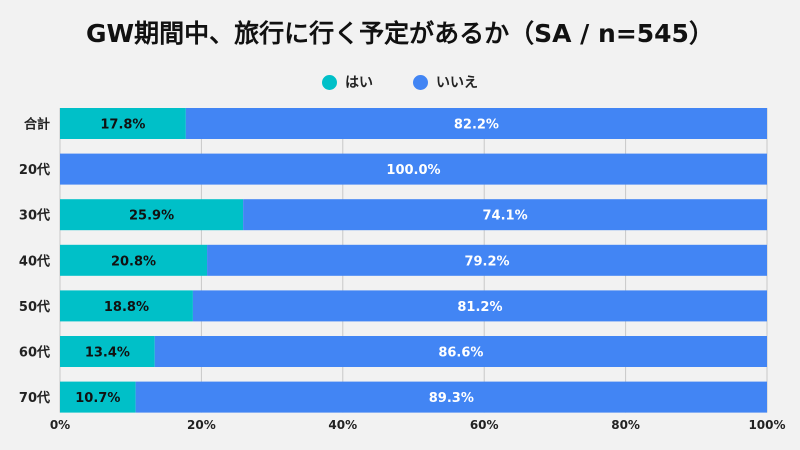 Image resolution: width=800 pixels, height=450 pixels. I want to click on data-label: 100.0%, so click(413, 170).